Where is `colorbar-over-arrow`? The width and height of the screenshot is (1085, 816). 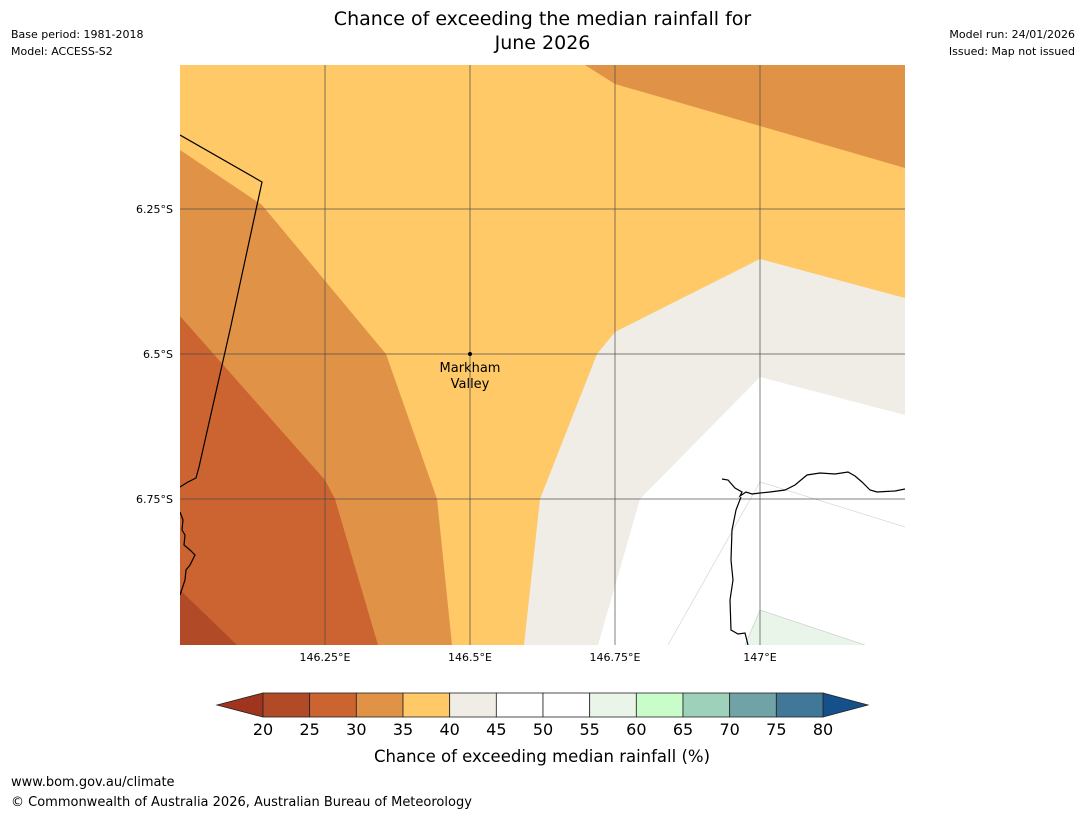 colorbar-over-arrow is located at coordinates (846, 705).